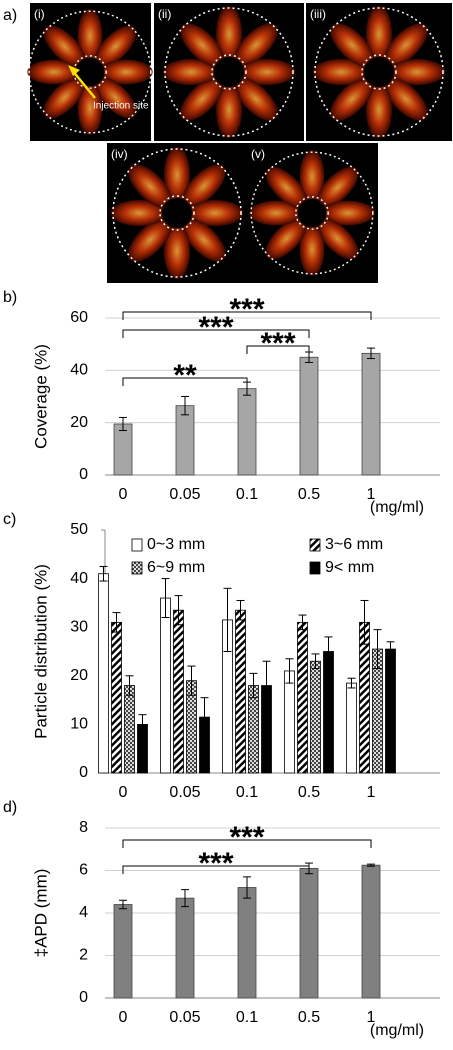  What do you see at coordinates (176, 544) in the screenshot?
I see `legend-label: 0~3 mm` at bounding box center [176, 544].